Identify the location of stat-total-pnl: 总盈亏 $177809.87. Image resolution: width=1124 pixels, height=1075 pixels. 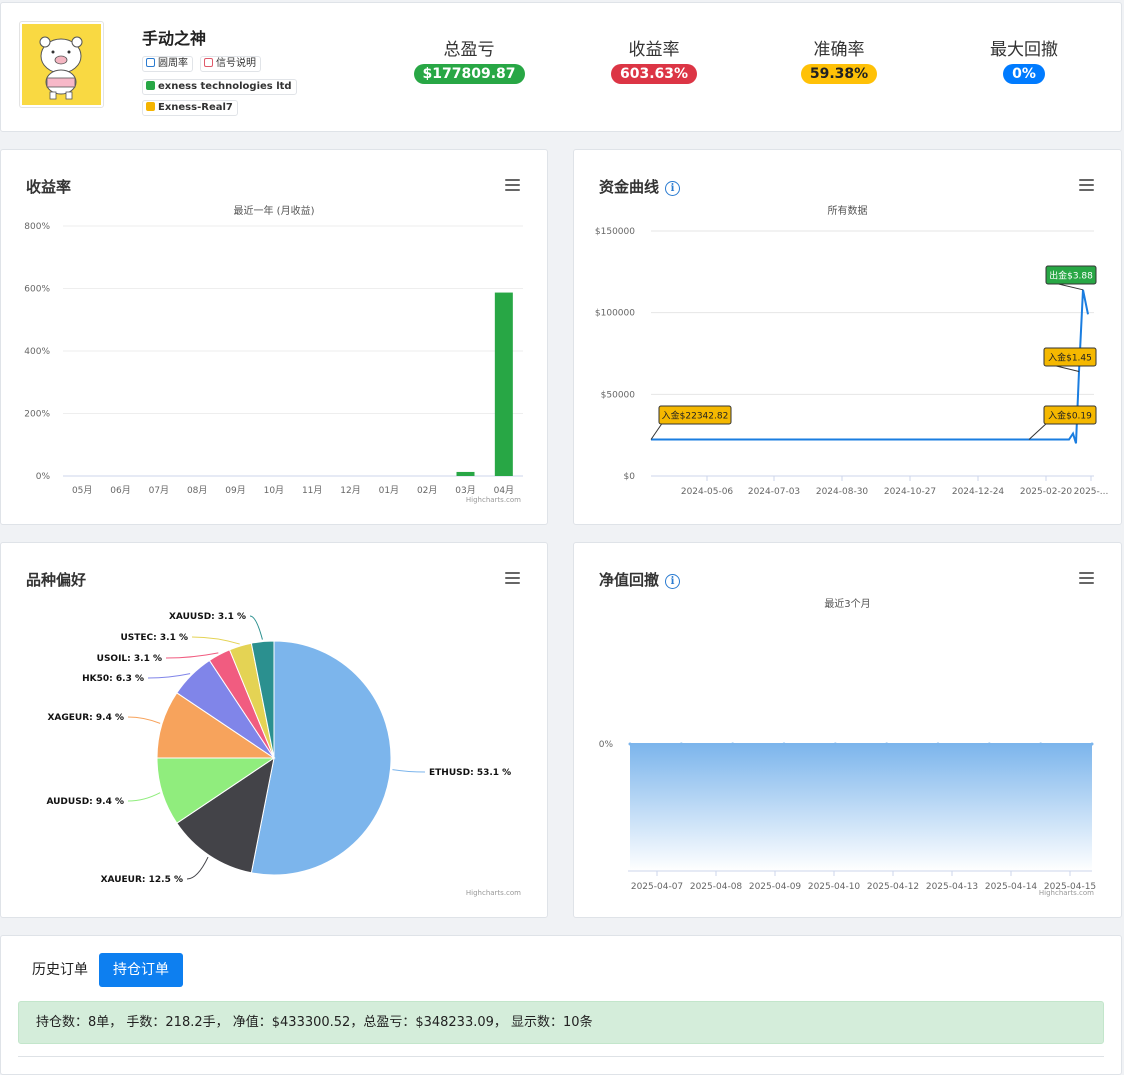
(469, 59).